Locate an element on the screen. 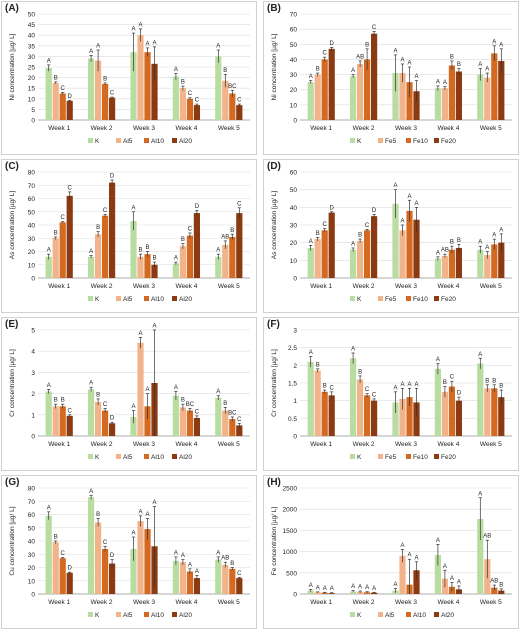  significance-letter: BC is located at coordinates (190, 405).